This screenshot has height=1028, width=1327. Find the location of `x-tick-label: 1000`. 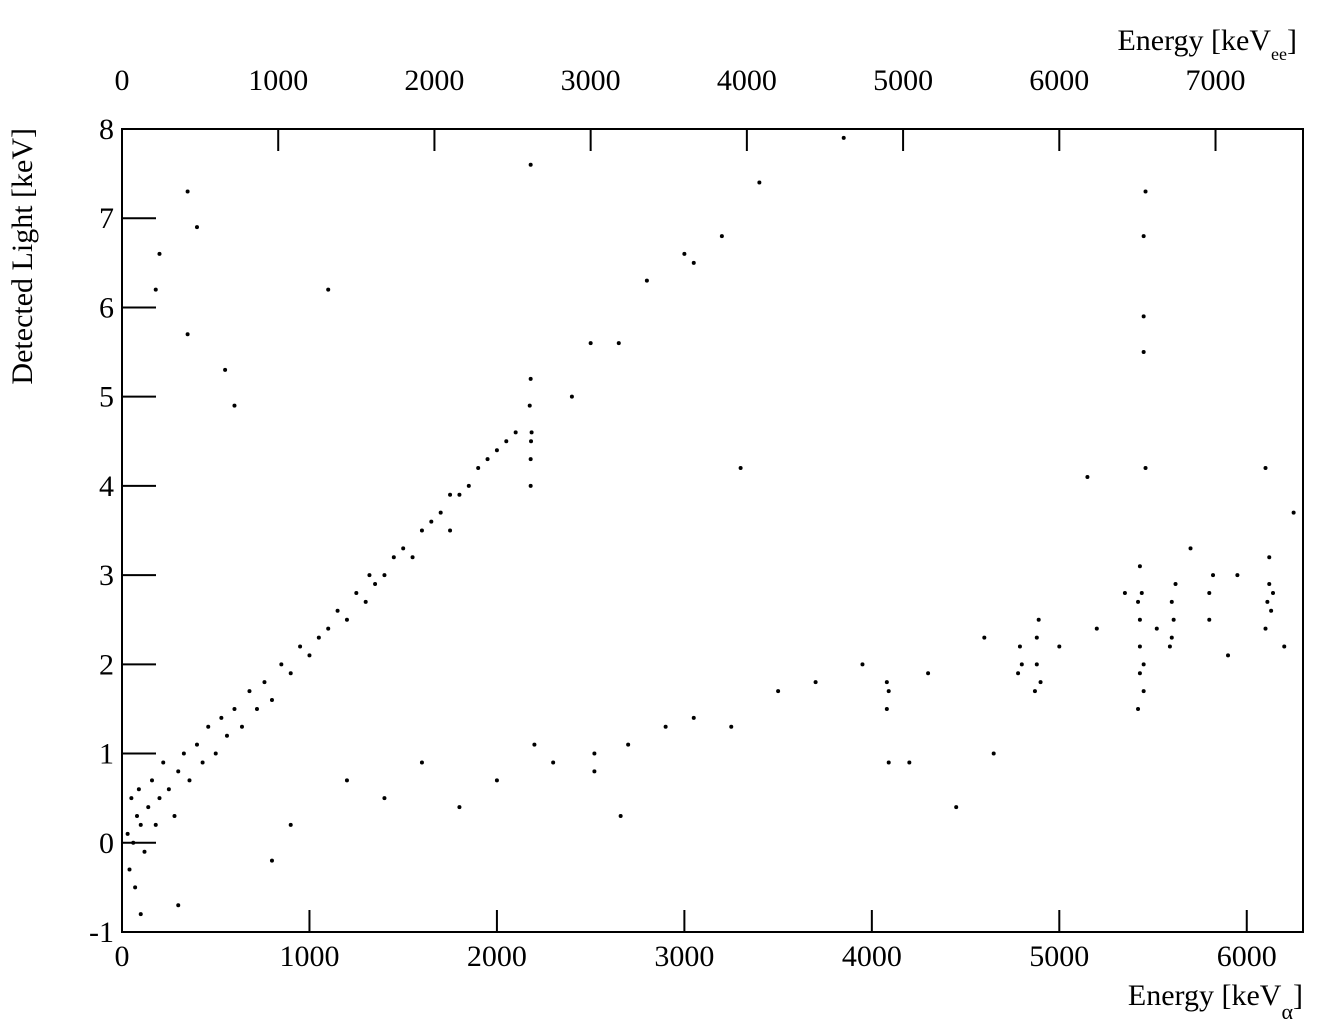

x-tick-label: 1000 is located at coordinates (309, 956).